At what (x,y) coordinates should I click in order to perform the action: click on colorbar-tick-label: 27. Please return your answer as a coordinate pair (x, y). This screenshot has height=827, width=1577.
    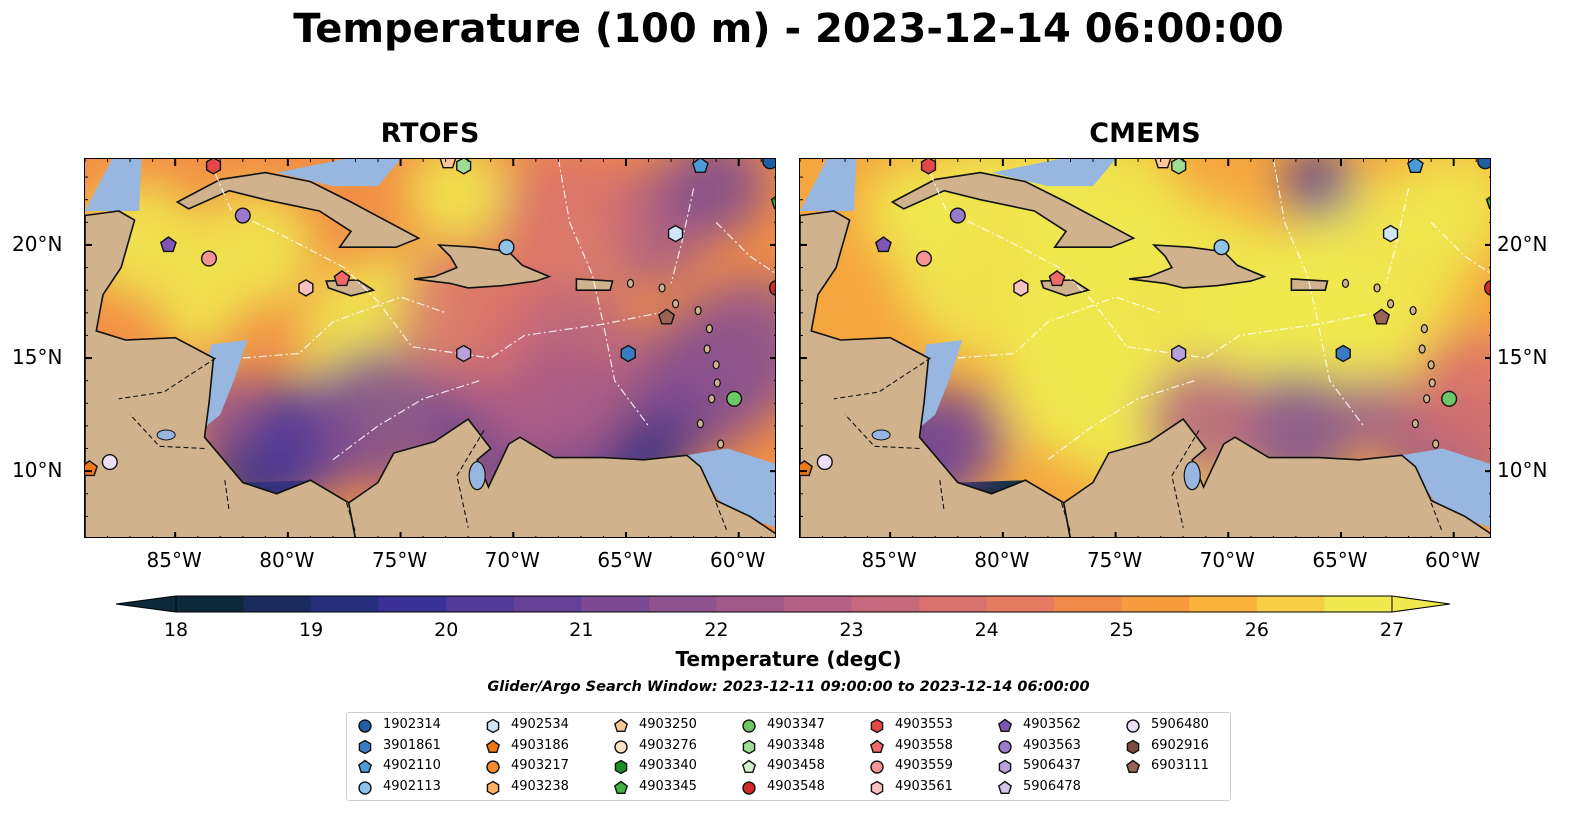
    Looking at the image, I should click on (1392, 630).